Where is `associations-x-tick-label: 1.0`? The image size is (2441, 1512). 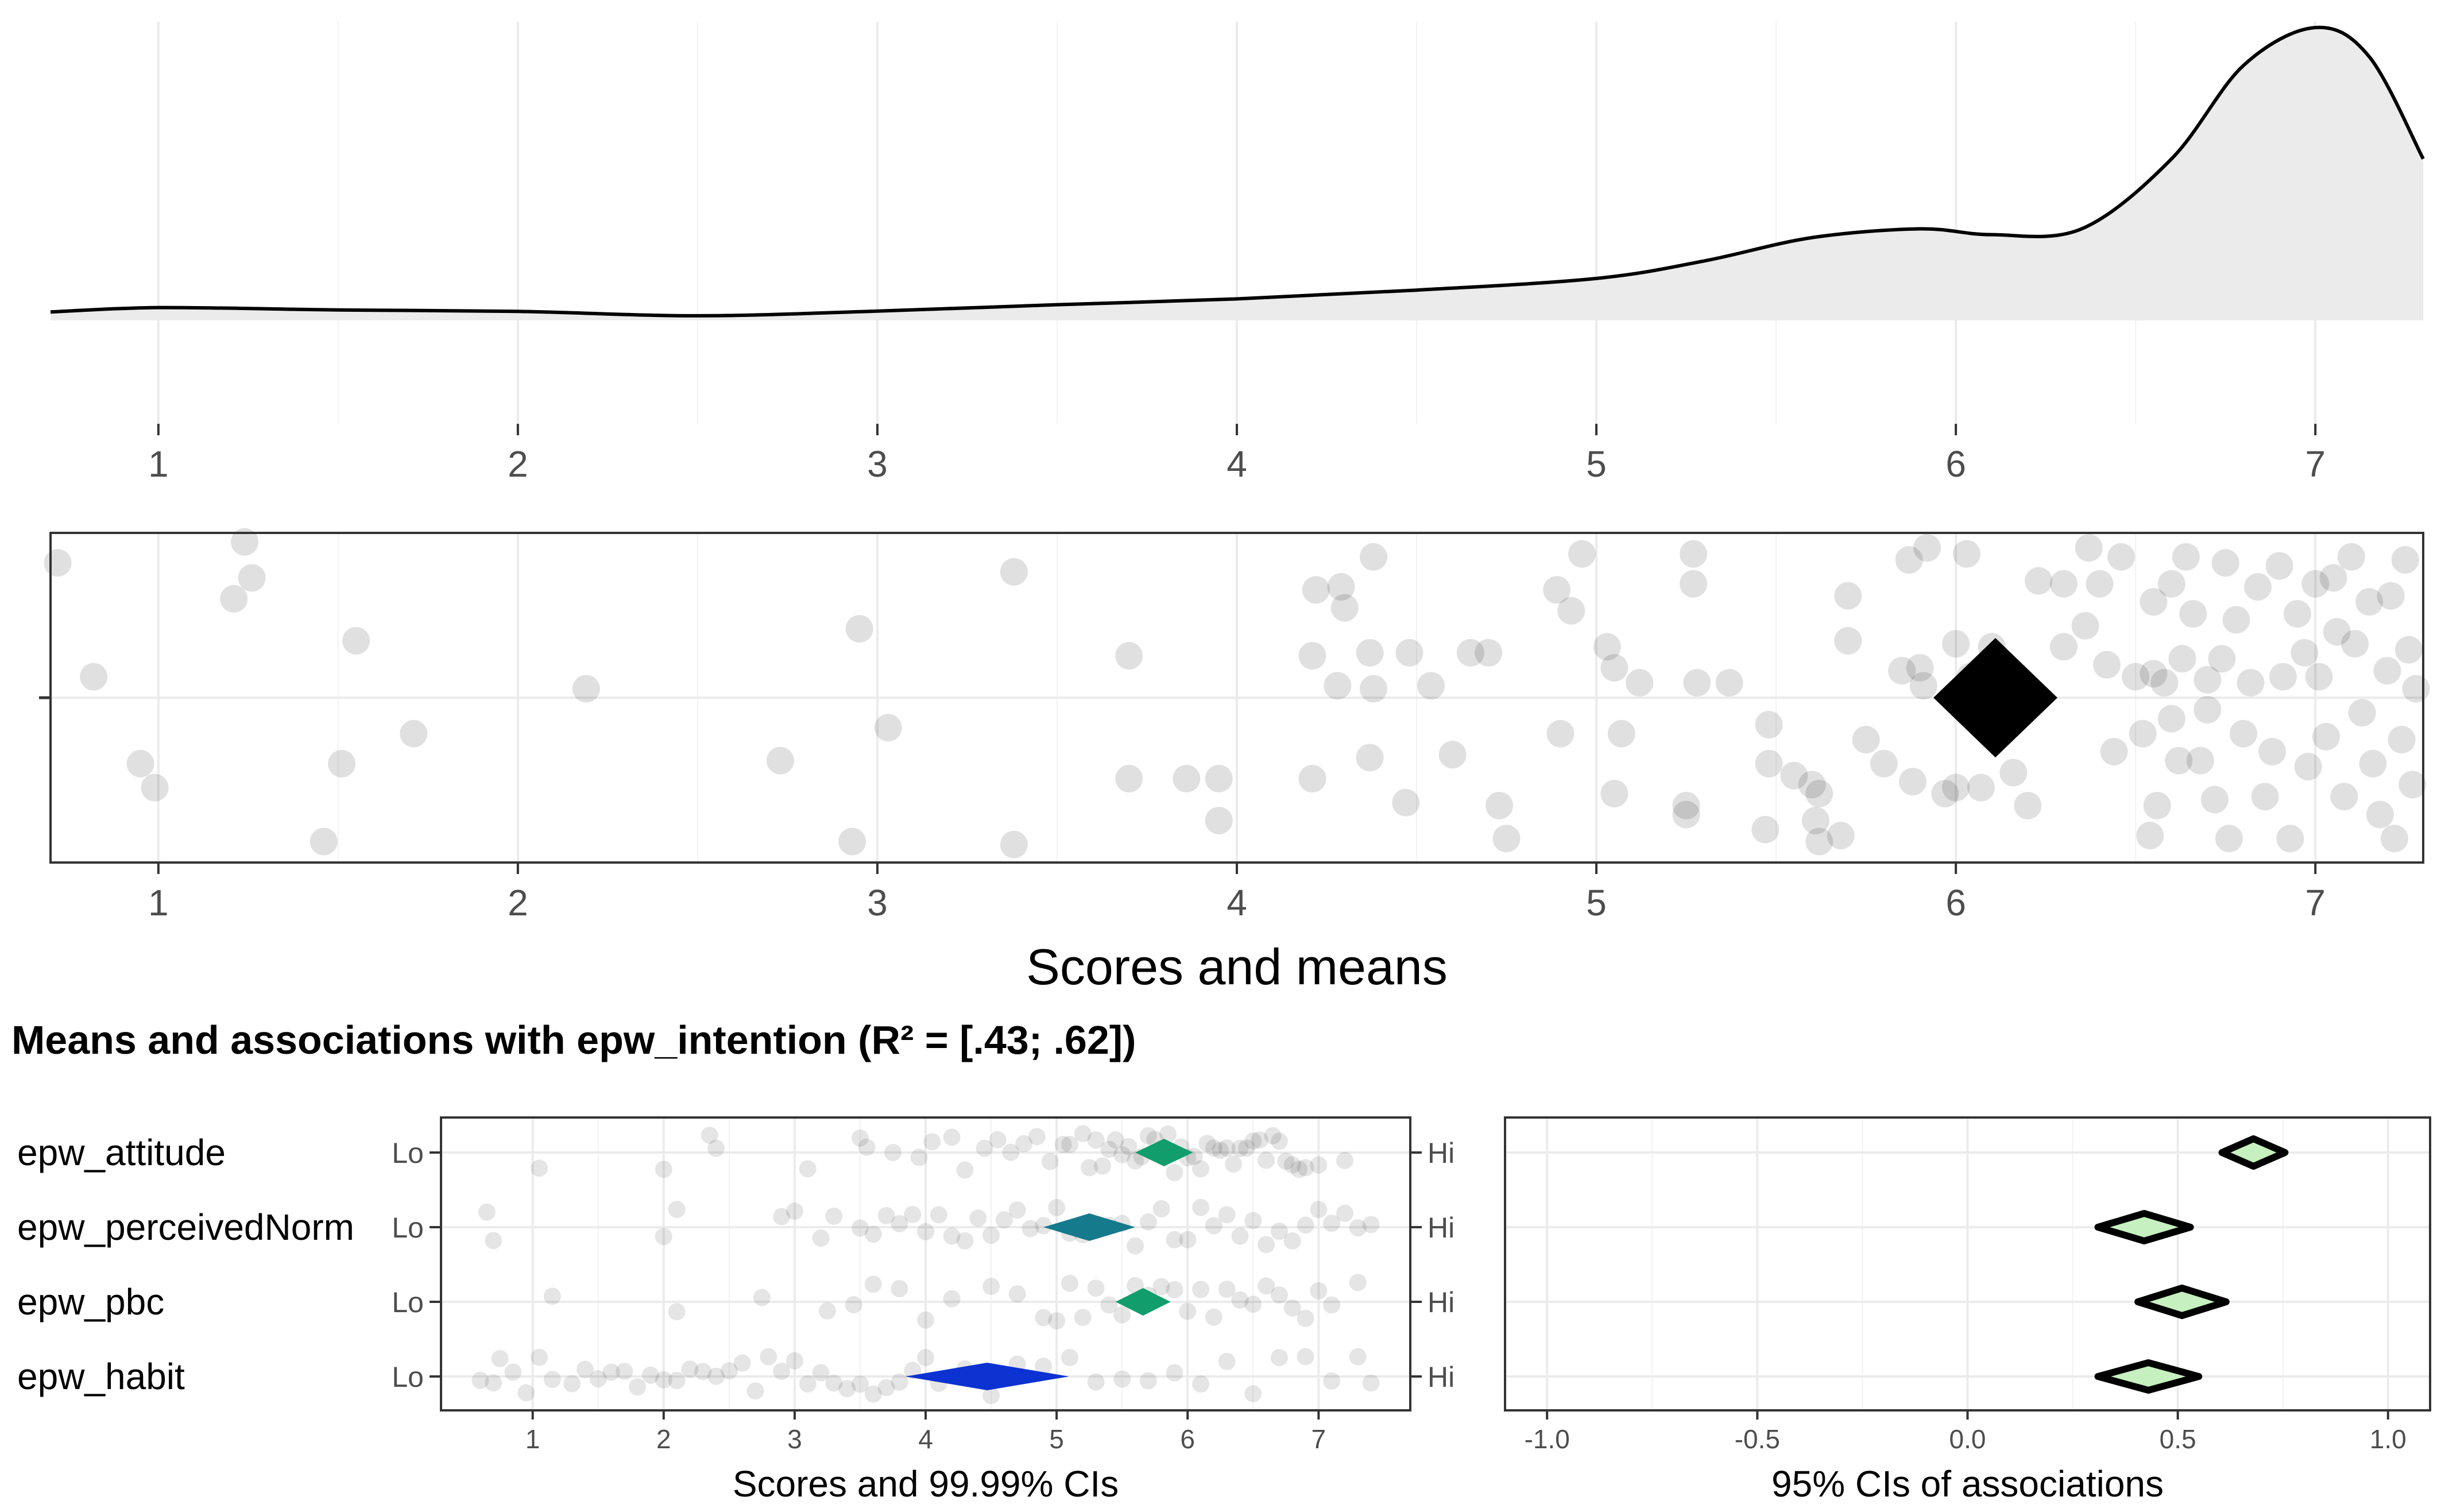
associations-x-tick-label: 1.0 is located at coordinates (2388, 1439).